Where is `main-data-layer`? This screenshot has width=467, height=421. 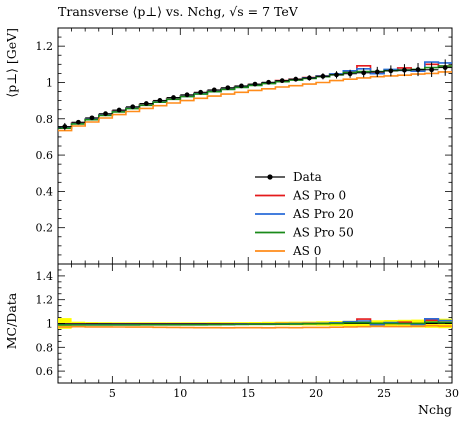
main-data-layer is located at coordinates (255, 95).